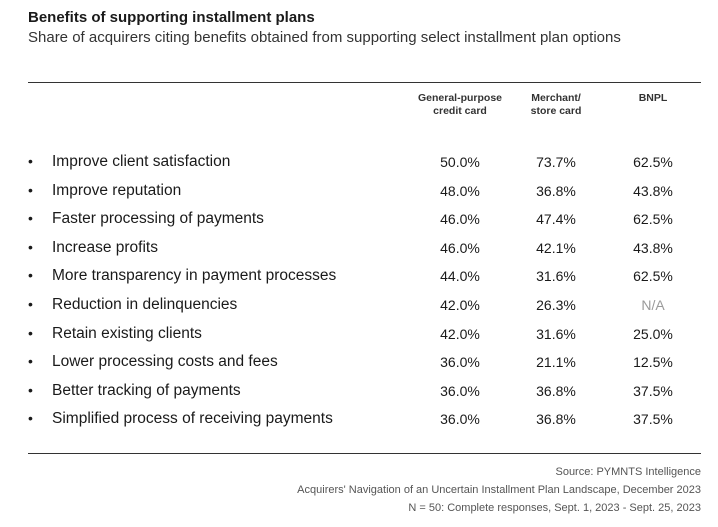  What do you see at coordinates (460, 276) in the screenshot?
I see `cell-general-purpose-credit-card: 44.0%` at bounding box center [460, 276].